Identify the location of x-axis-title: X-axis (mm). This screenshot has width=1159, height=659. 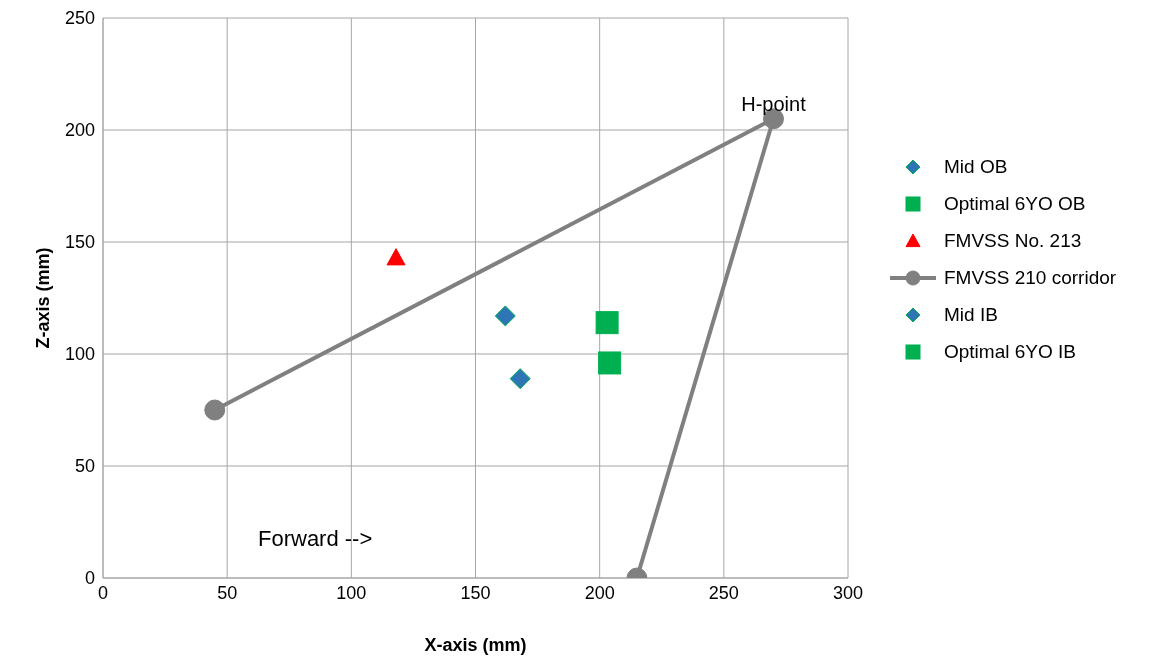
(475, 644).